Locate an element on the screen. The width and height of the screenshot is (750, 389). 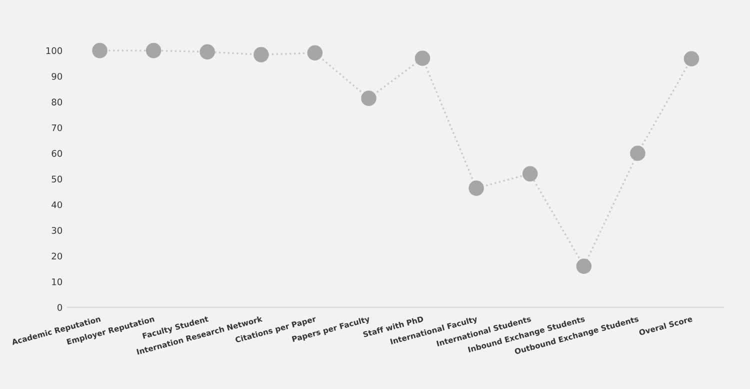
y-tick-label: 50 is located at coordinates (57, 179).